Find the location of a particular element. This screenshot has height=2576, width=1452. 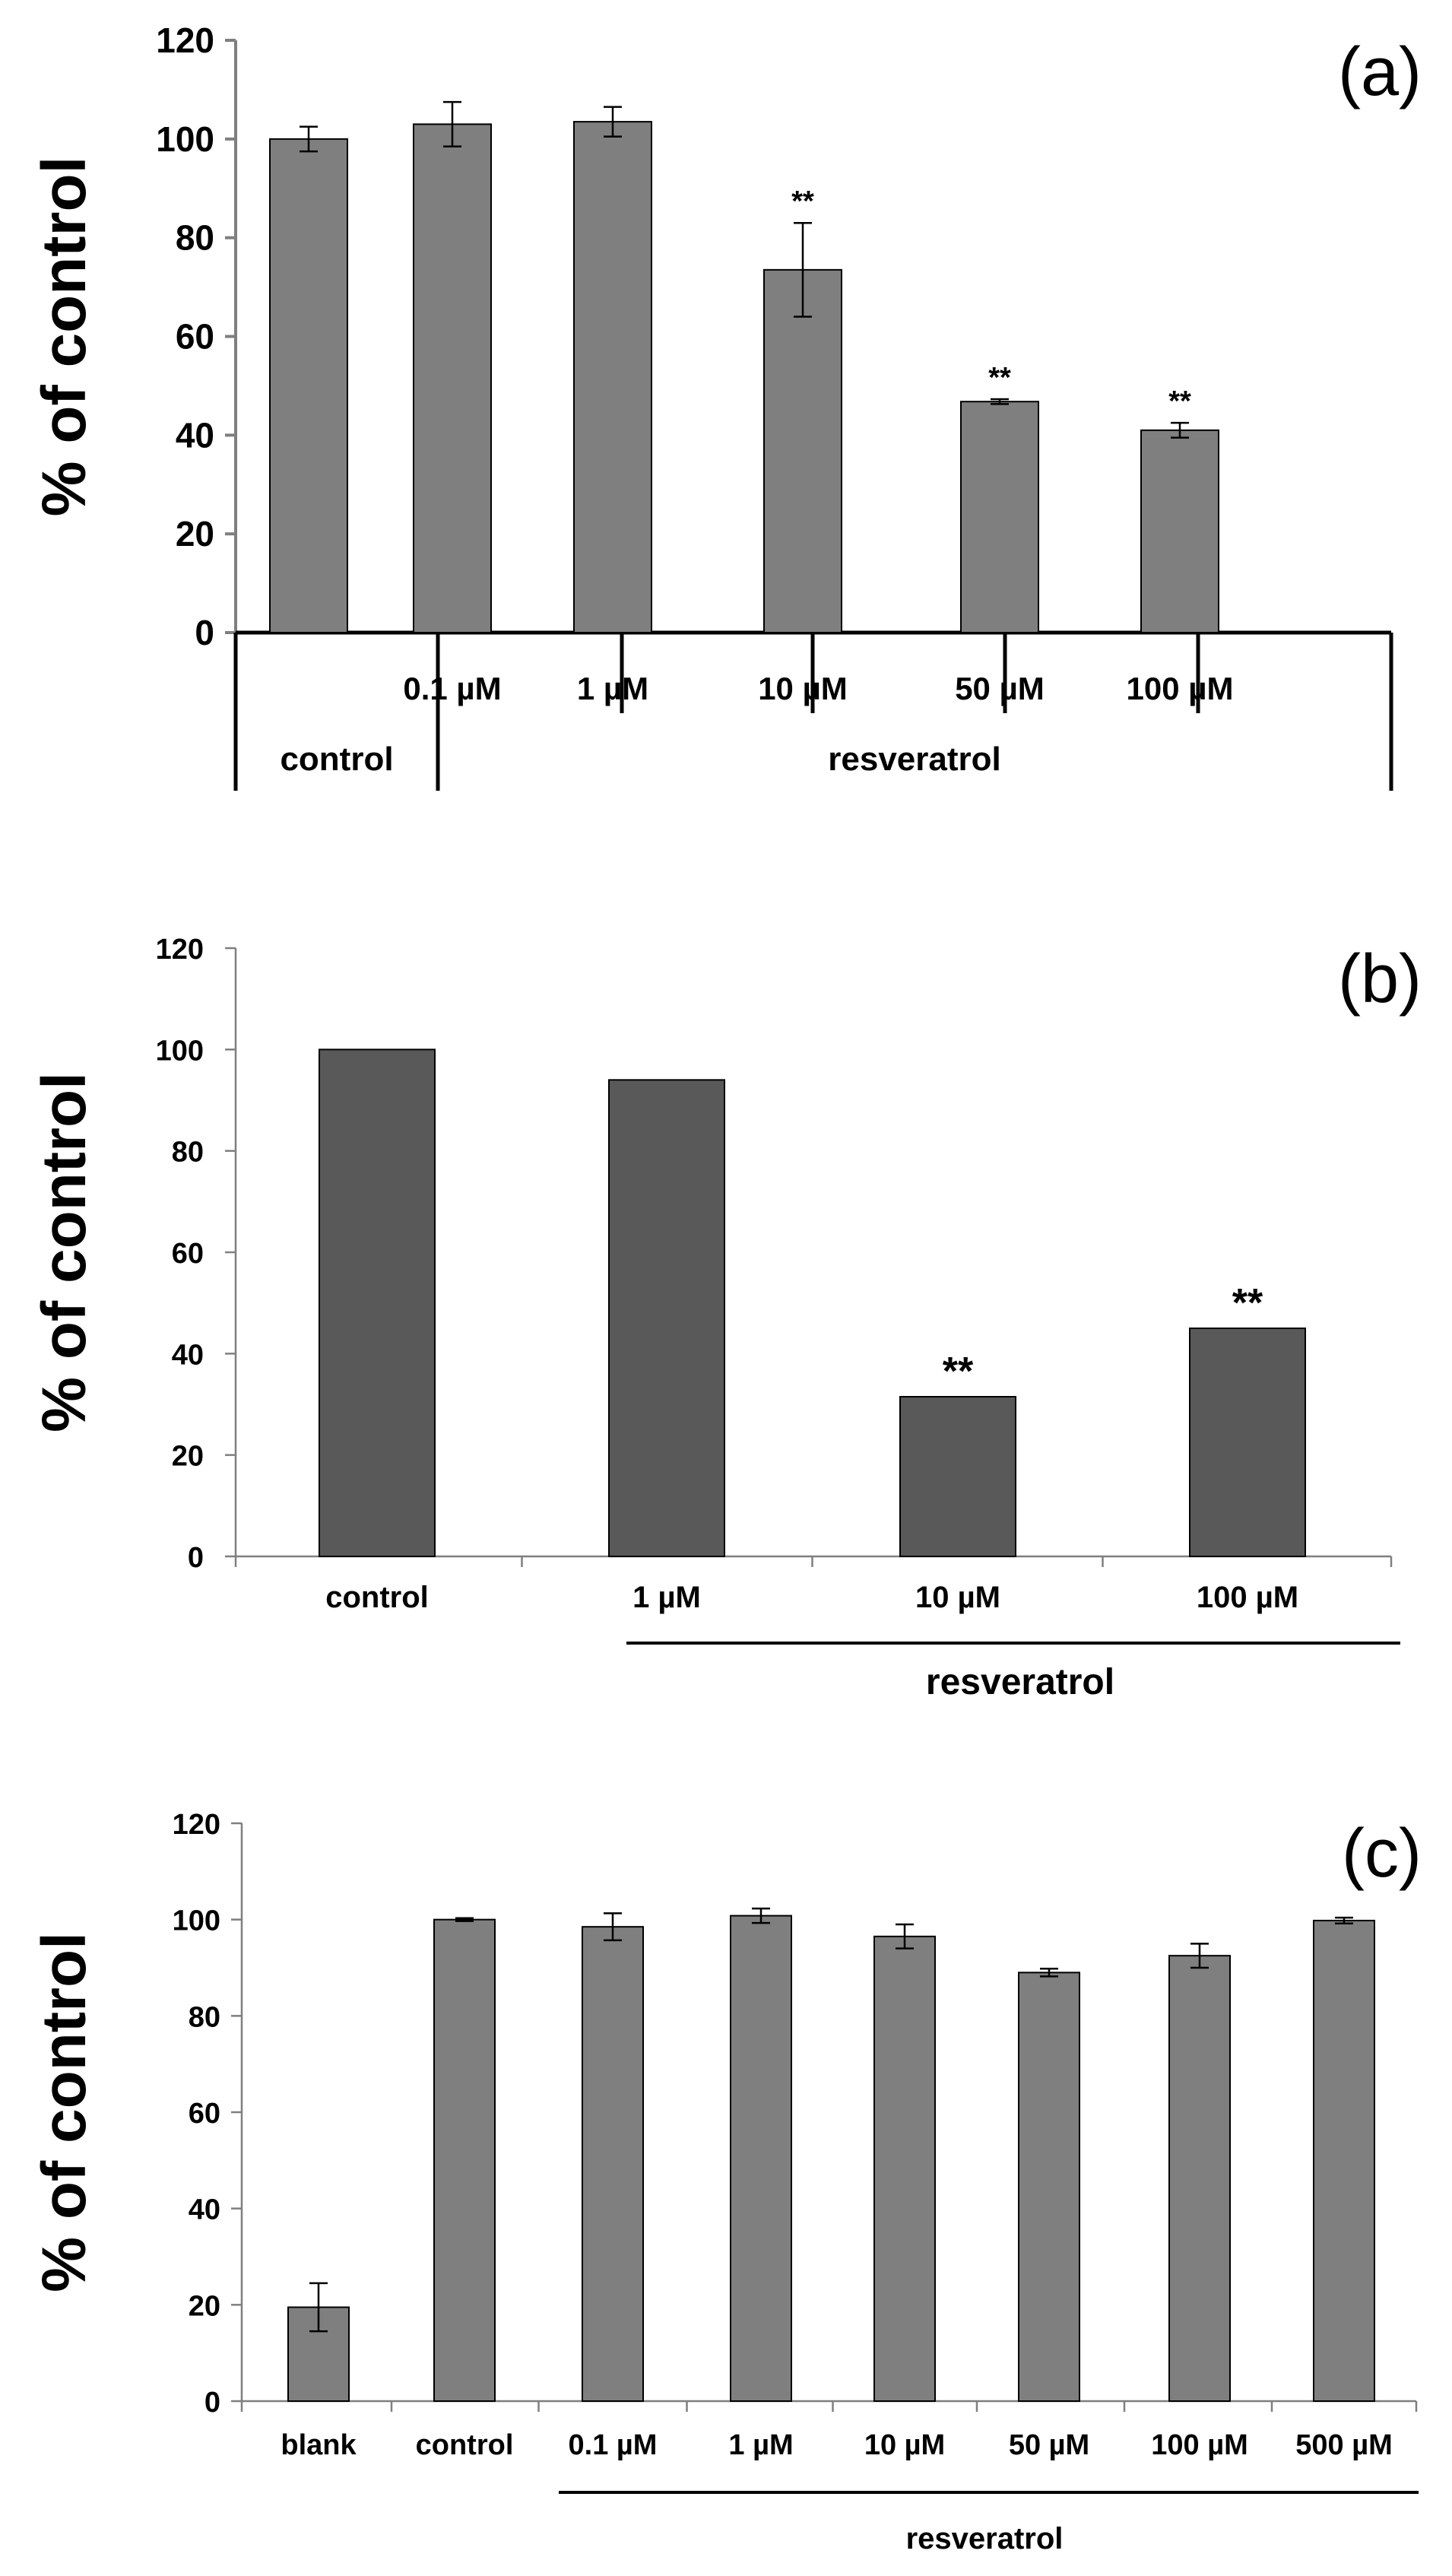

x-category-label: blank is located at coordinates (319, 2445).